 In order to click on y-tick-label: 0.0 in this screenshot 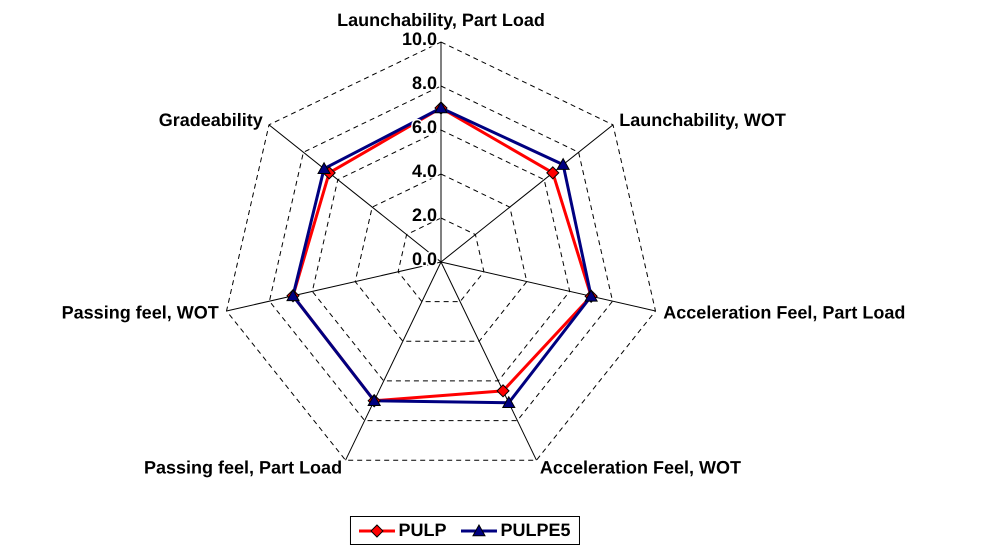, I will do `click(424, 259)`.